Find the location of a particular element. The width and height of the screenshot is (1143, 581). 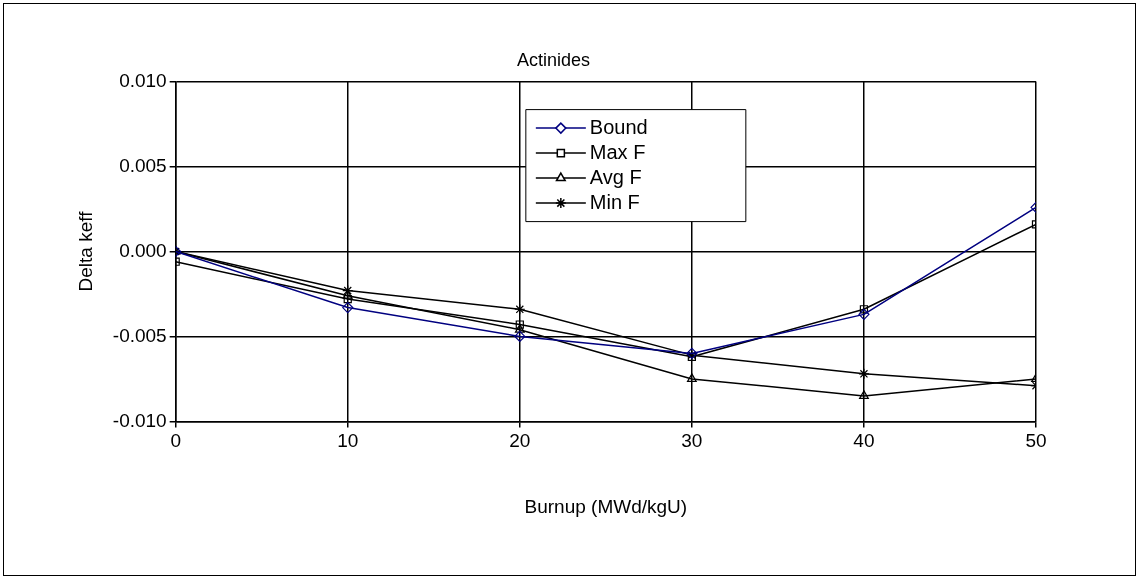

x-tick-label: 30 is located at coordinates (692, 441).